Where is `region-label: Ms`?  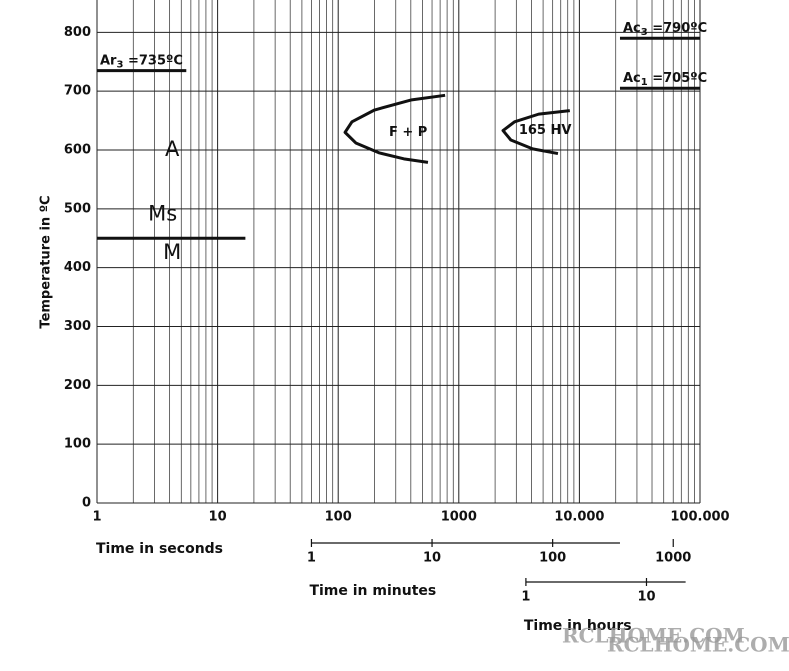 region-label: Ms is located at coordinates (162, 214).